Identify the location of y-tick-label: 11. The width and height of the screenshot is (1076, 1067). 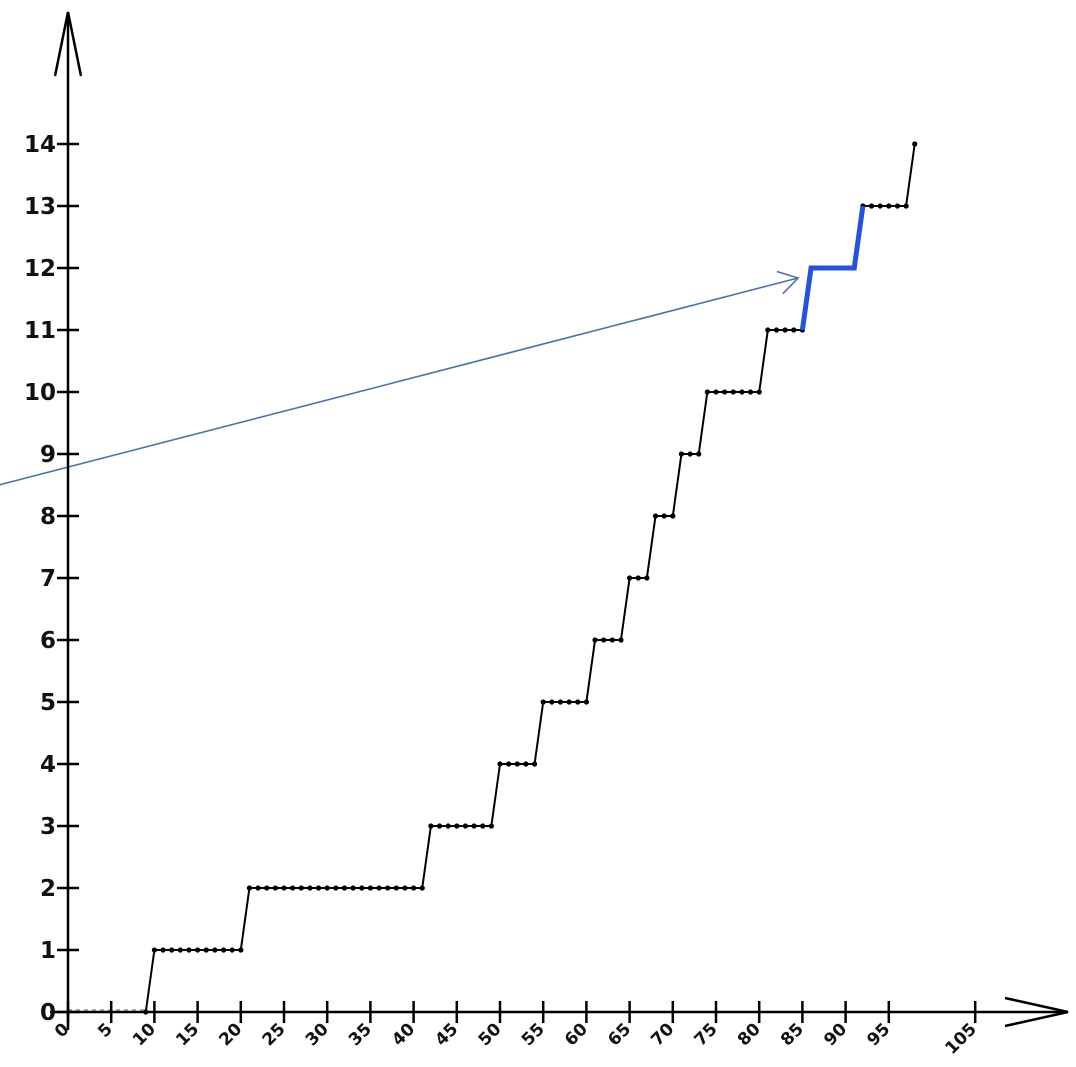
(40, 331).